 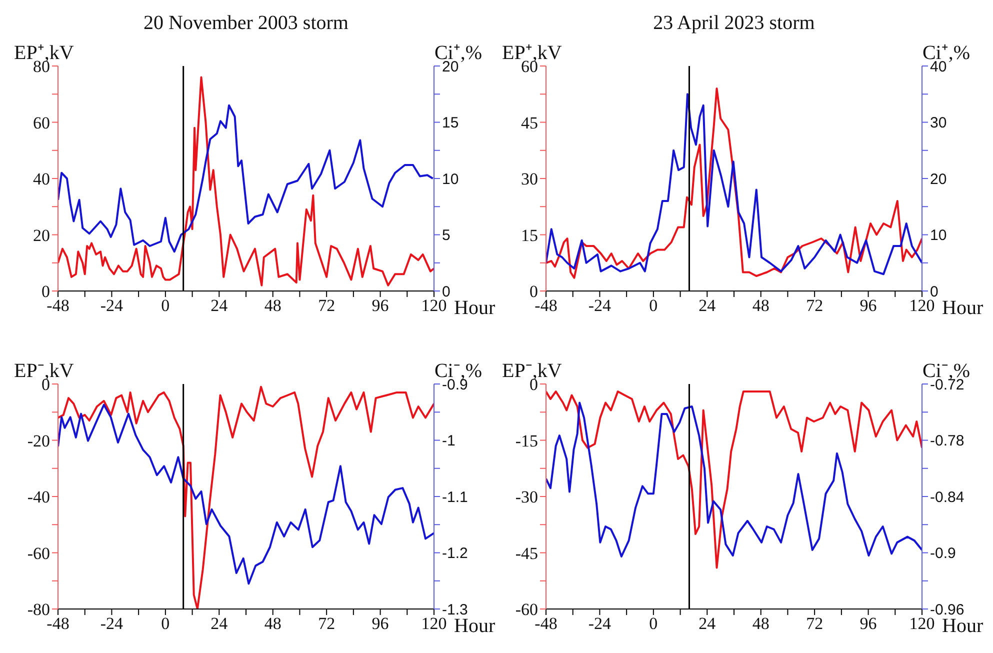 I want to click on y-tick-label: -45, so click(x=526, y=553).